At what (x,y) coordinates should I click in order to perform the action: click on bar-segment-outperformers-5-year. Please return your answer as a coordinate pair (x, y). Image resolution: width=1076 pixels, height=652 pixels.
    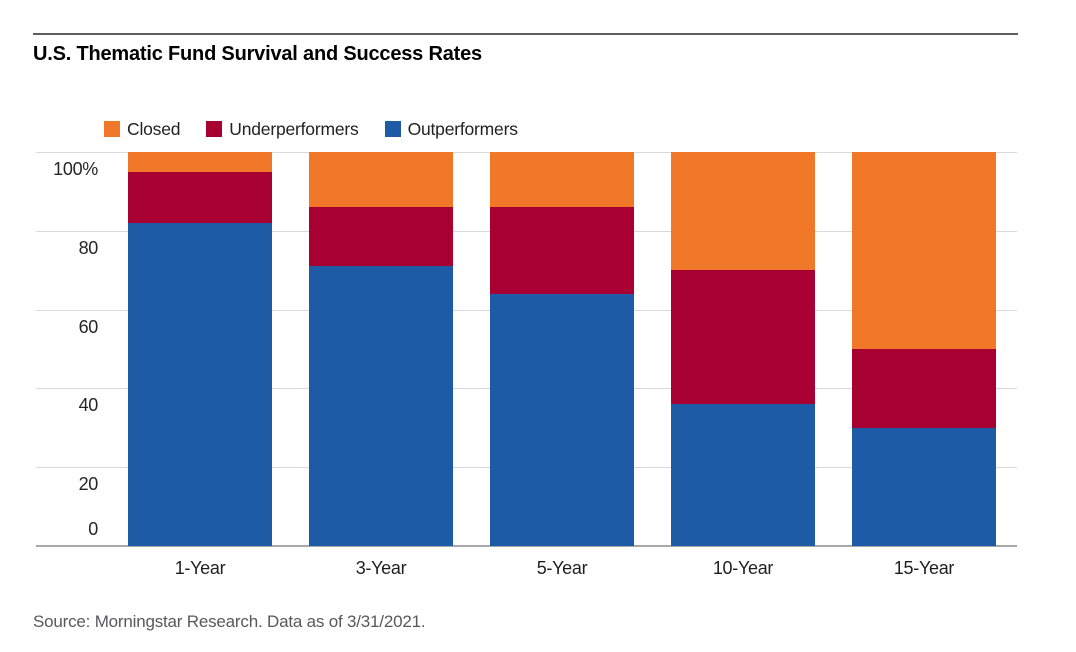
    Looking at the image, I should click on (562, 419).